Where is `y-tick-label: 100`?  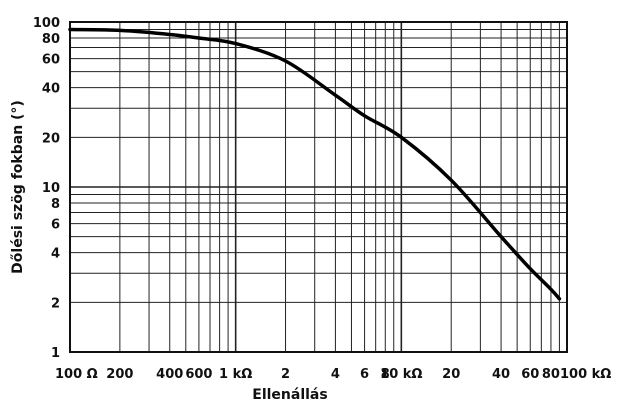 y-tick-label: 100 is located at coordinates (46, 23).